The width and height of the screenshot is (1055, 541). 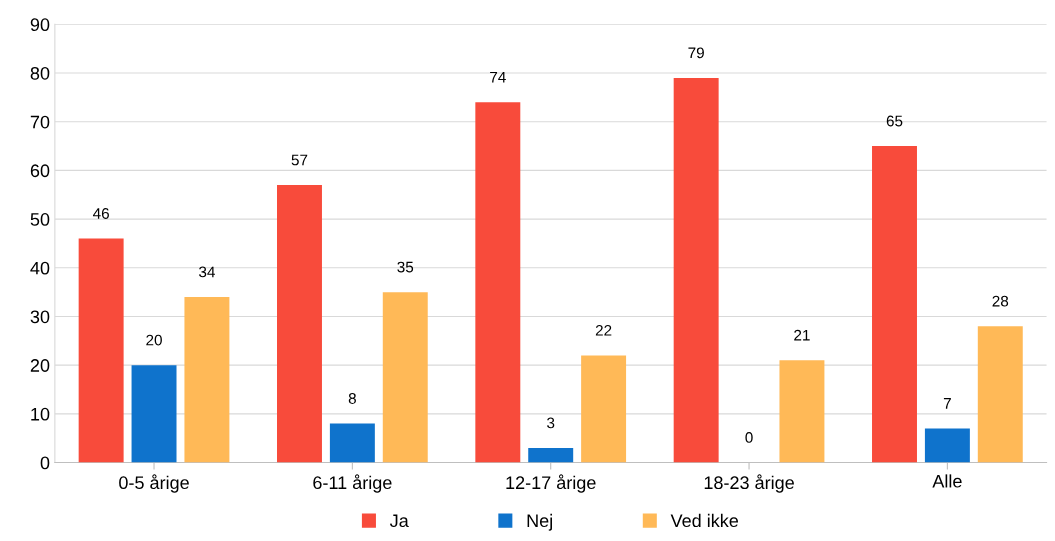 I want to click on x-tick-label: Alle, so click(x=947, y=481).